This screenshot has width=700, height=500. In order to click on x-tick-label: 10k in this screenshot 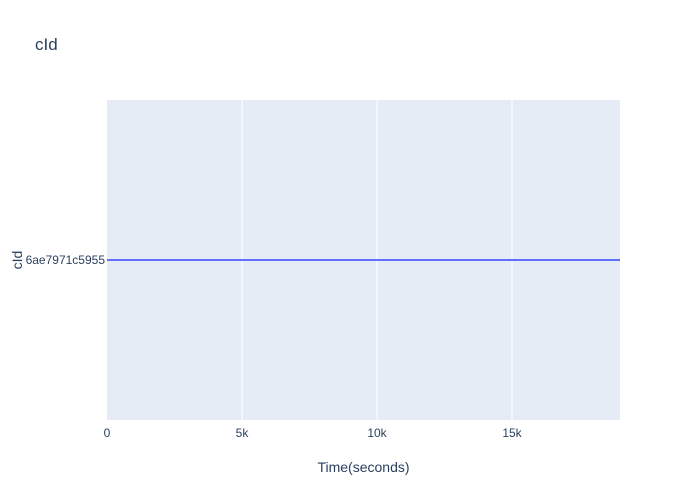, I will do `click(377, 433)`.